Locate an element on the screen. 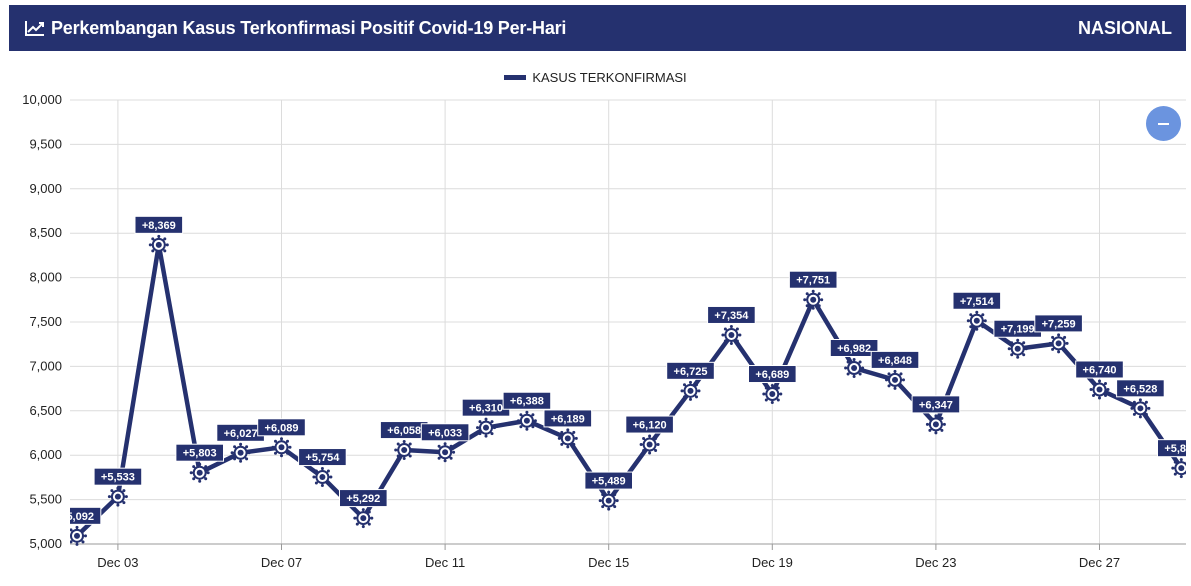  data-label: +6,725 is located at coordinates (690, 370).